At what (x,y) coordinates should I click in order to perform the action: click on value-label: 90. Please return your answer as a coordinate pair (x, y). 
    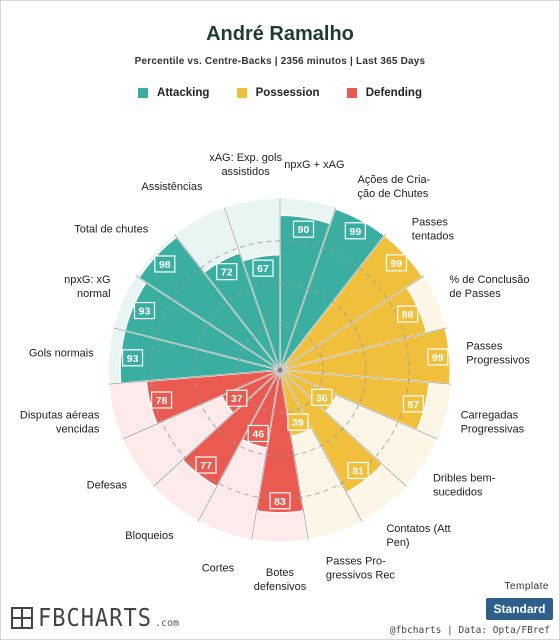
    Looking at the image, I should click on (304, 230).